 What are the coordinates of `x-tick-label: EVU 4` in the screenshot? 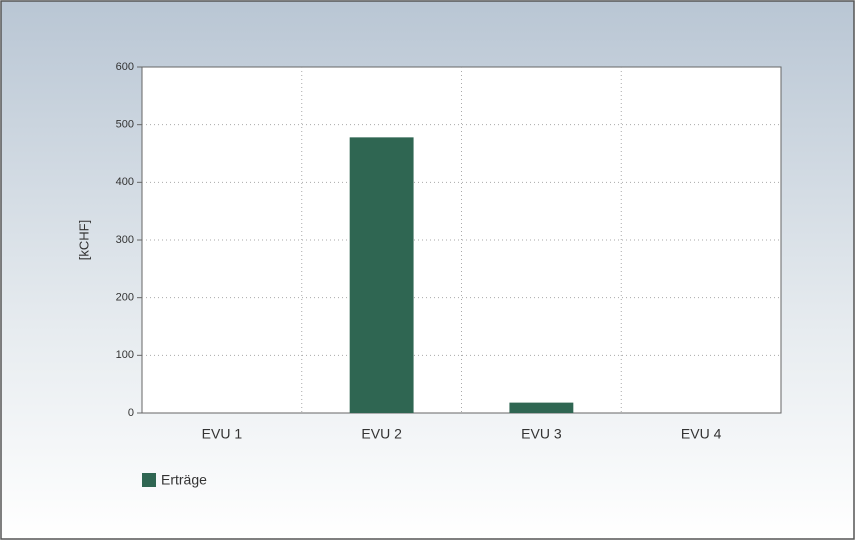 It's located at (701, 434).